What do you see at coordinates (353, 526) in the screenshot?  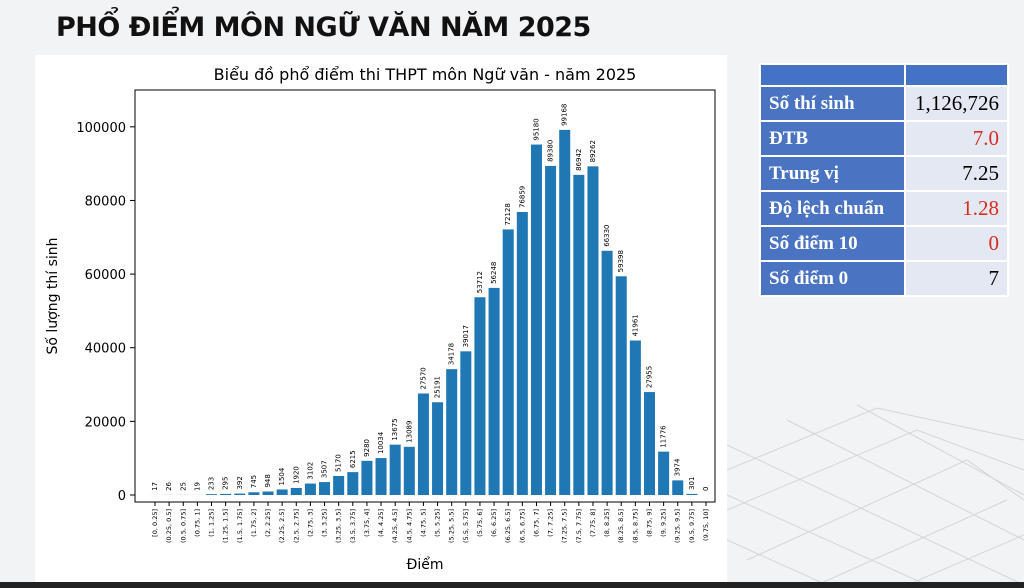 I see `x-tick-label: (3.5, 3.75]` at bounding box center [353, 526].